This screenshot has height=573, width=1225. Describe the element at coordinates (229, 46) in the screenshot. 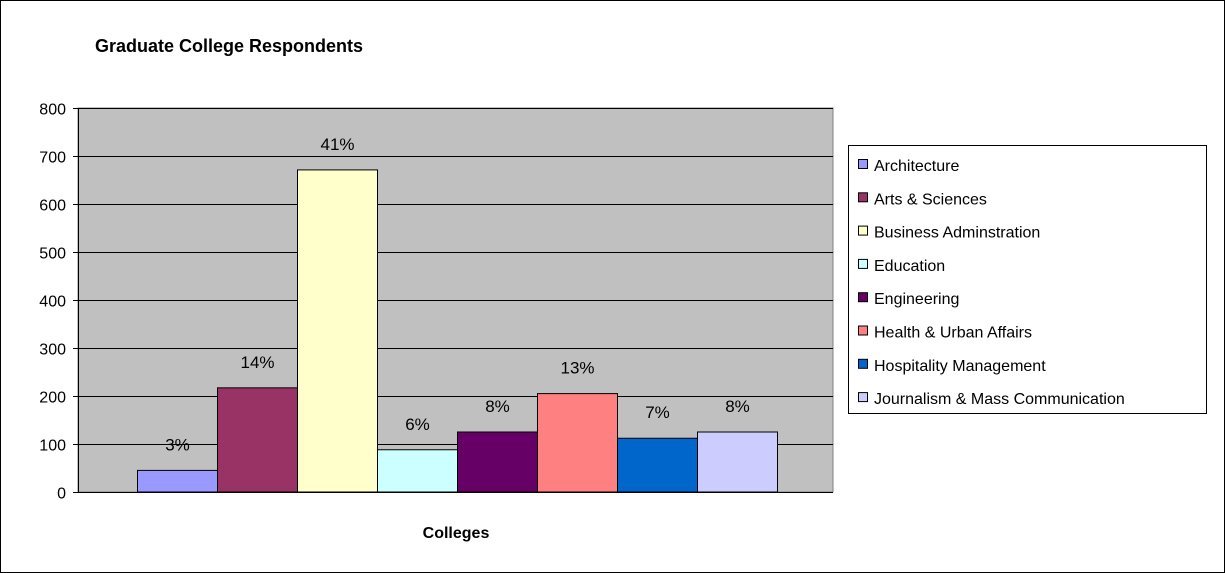

I see `chart-title: Graduate College Respondents` at that location.